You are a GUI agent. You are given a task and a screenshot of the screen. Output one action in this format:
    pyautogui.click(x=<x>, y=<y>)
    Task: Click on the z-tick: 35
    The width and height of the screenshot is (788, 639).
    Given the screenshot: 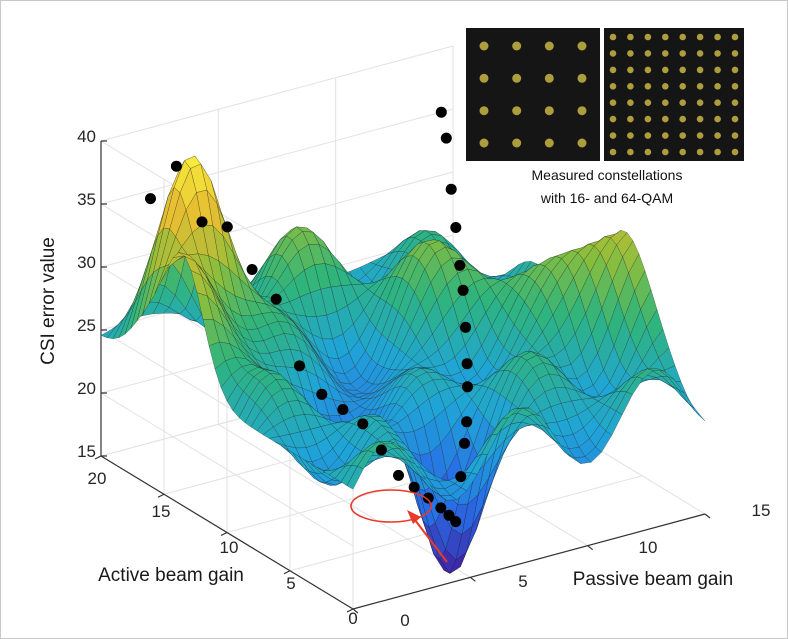 What is the action you would take?
    pyautogui.click(x=86, y=199)
    